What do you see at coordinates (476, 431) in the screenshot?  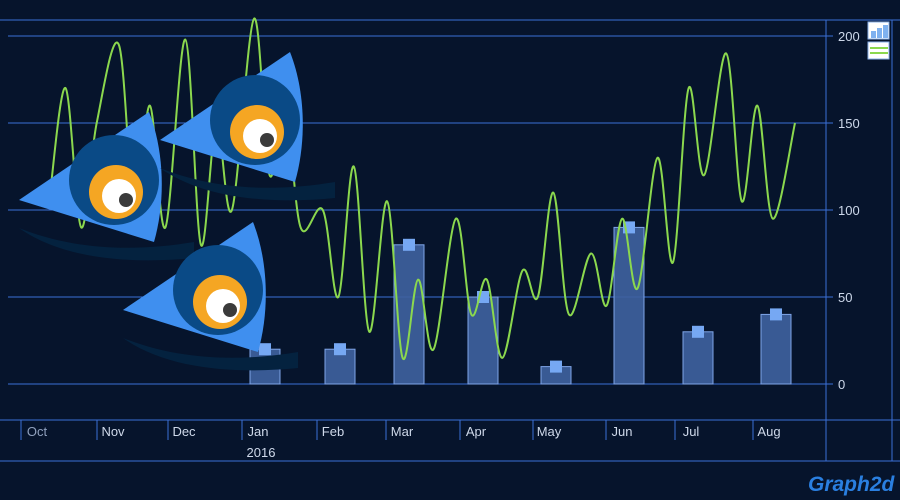 I see `x-tick-label: Apr` at bounding box center [476, 431].